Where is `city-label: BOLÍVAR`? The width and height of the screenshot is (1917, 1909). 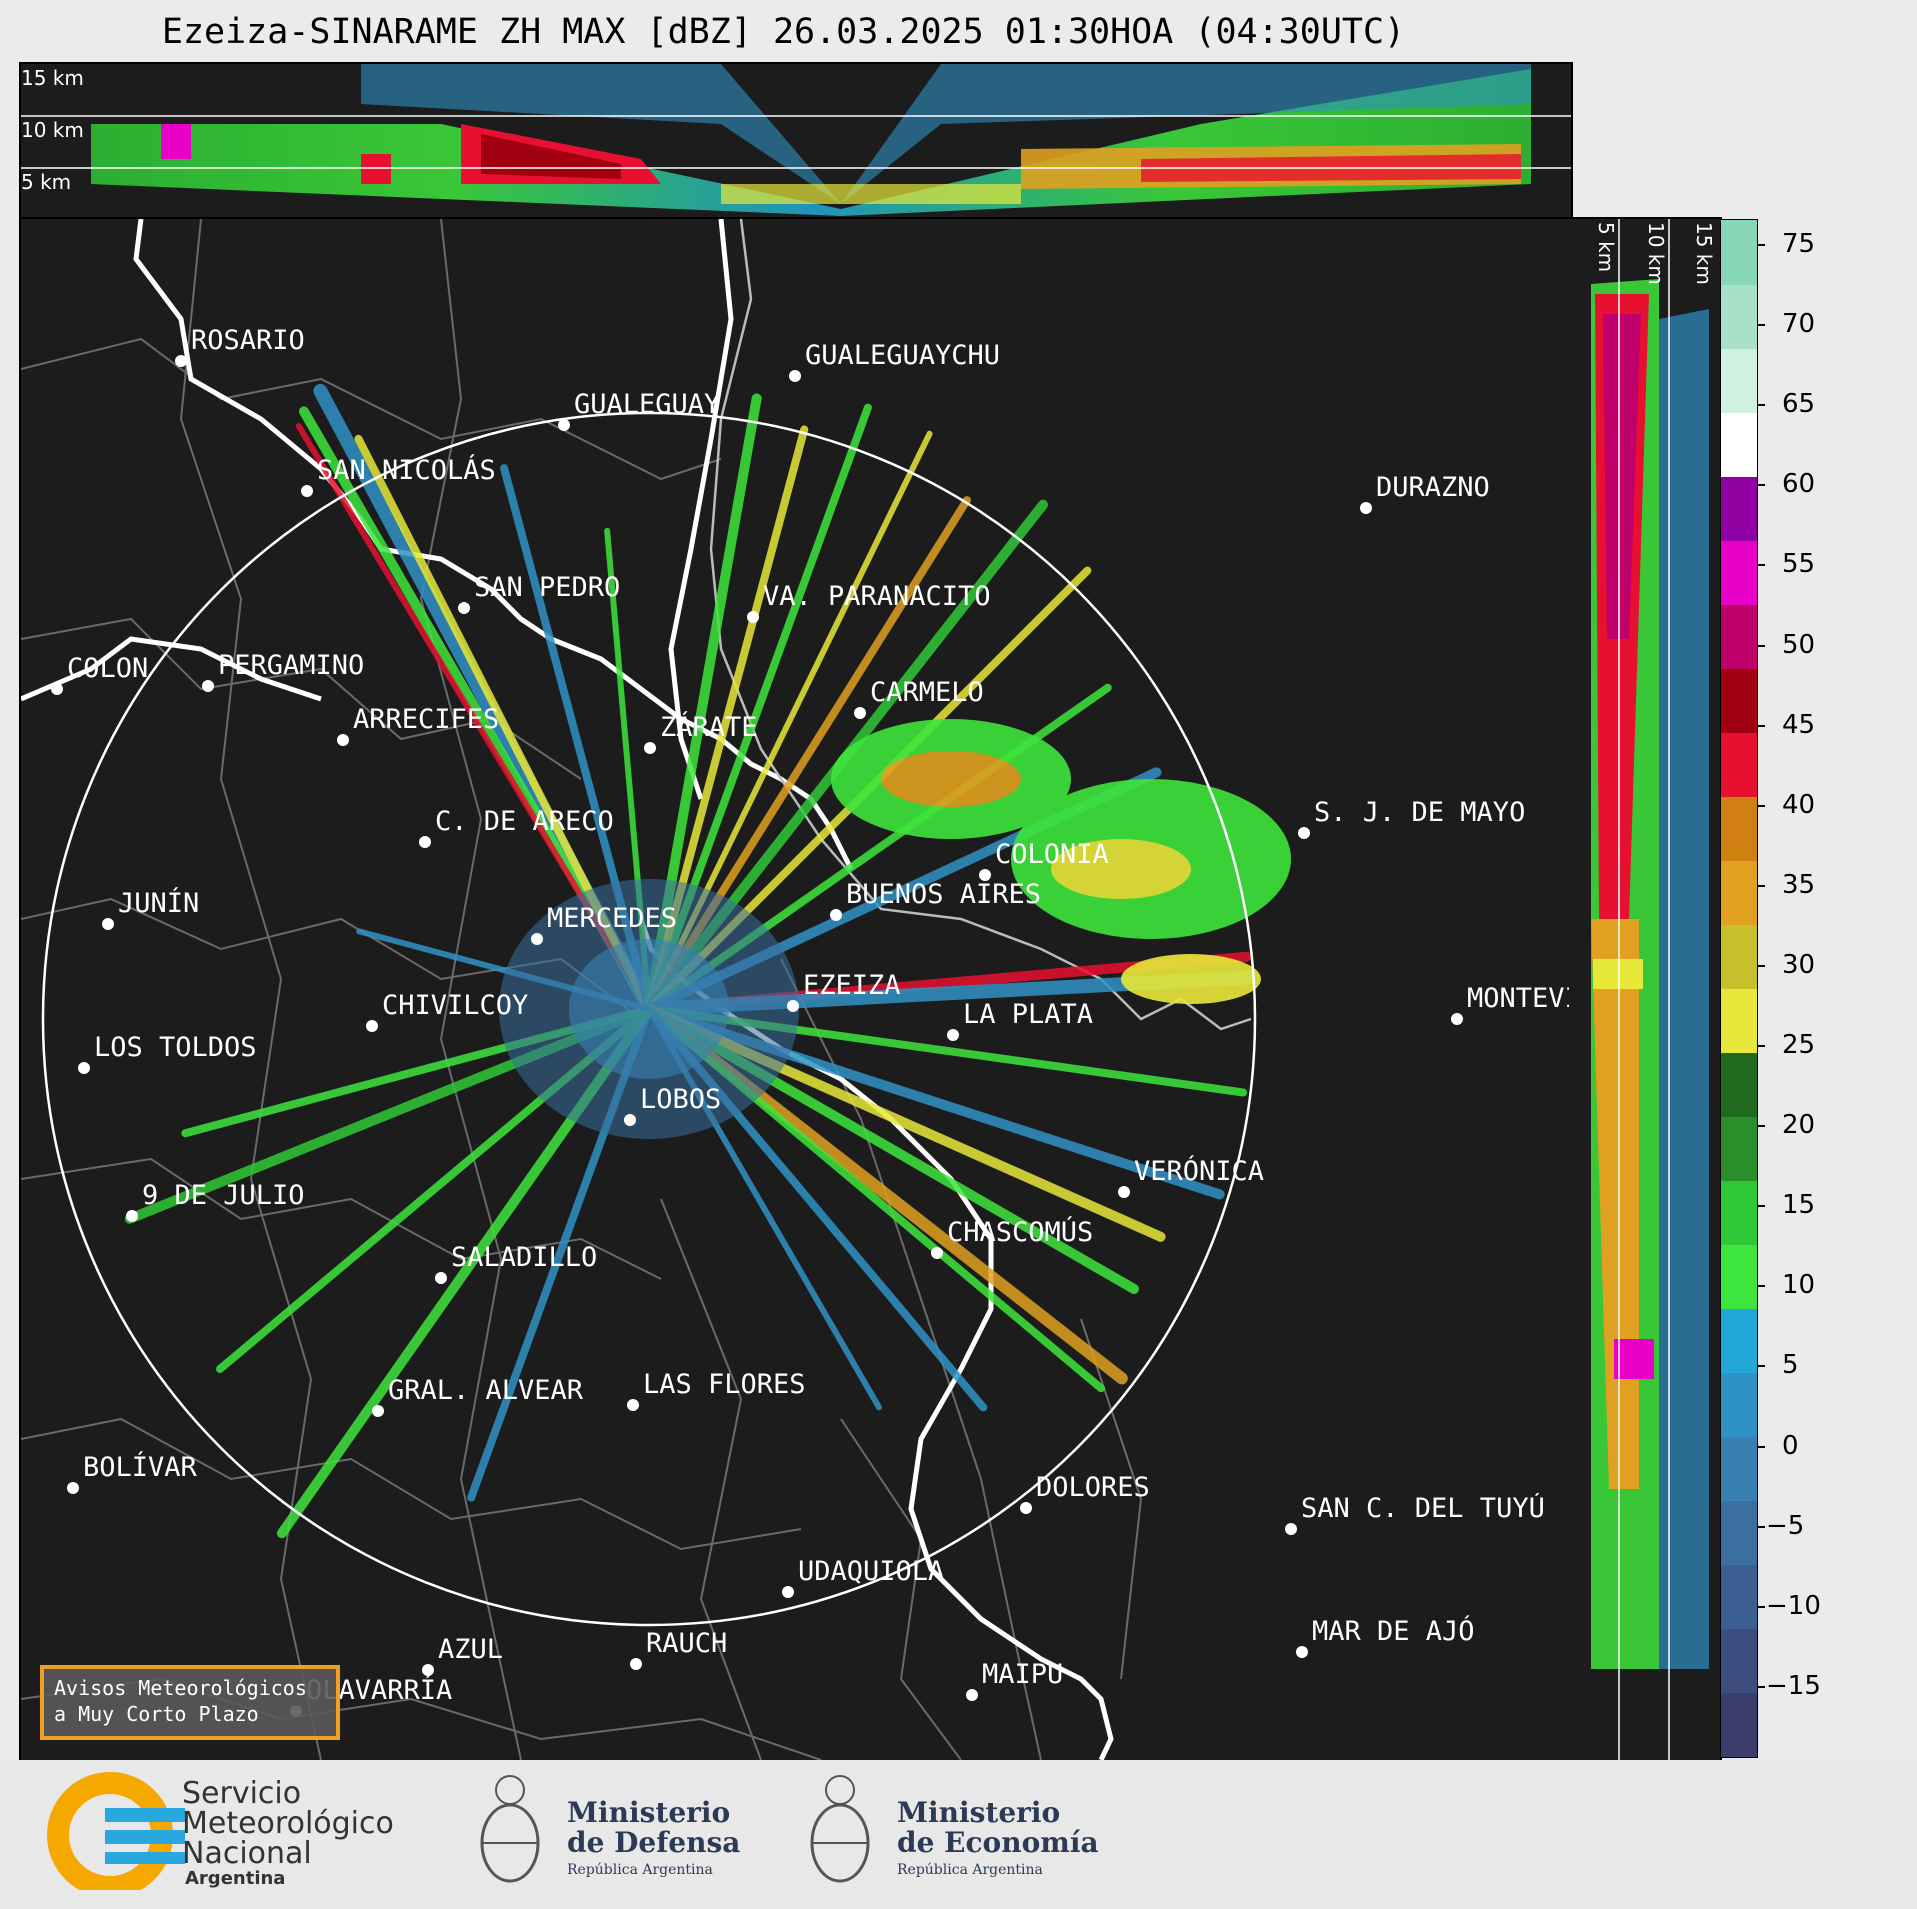
city-label: BOLÍVAR is located at coordinates (140, 1467).